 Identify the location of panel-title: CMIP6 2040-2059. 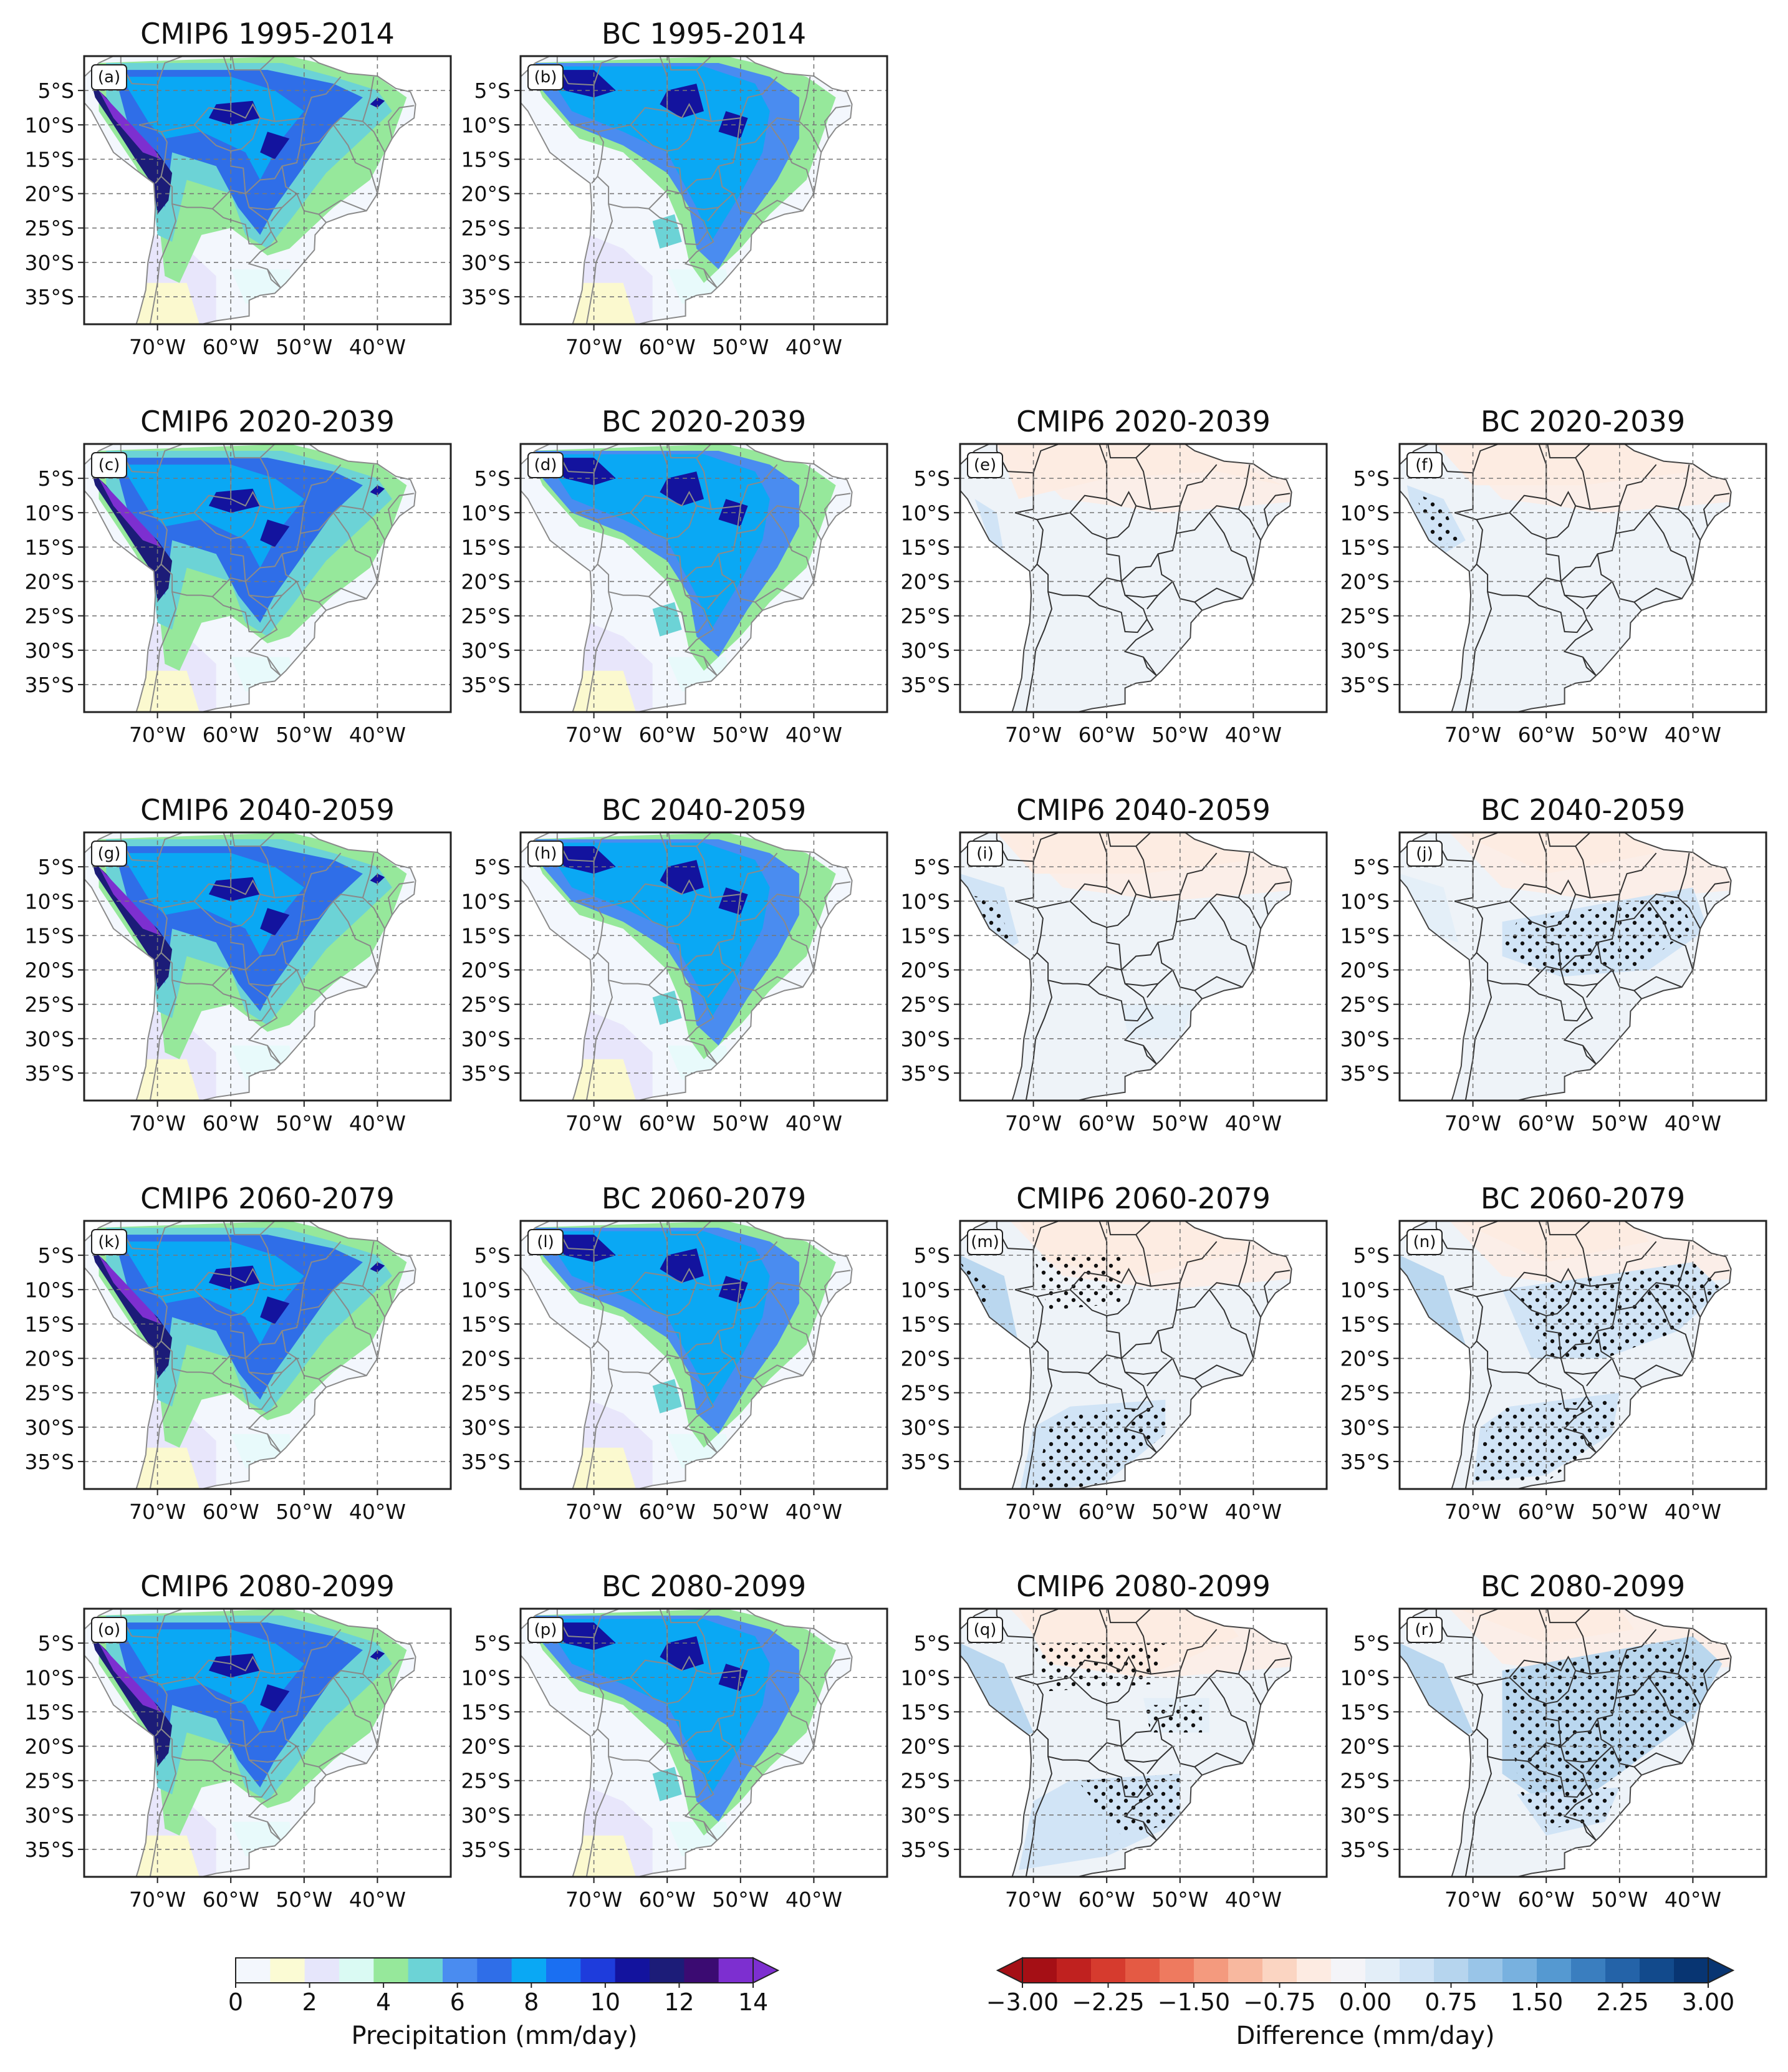
(267, 810).